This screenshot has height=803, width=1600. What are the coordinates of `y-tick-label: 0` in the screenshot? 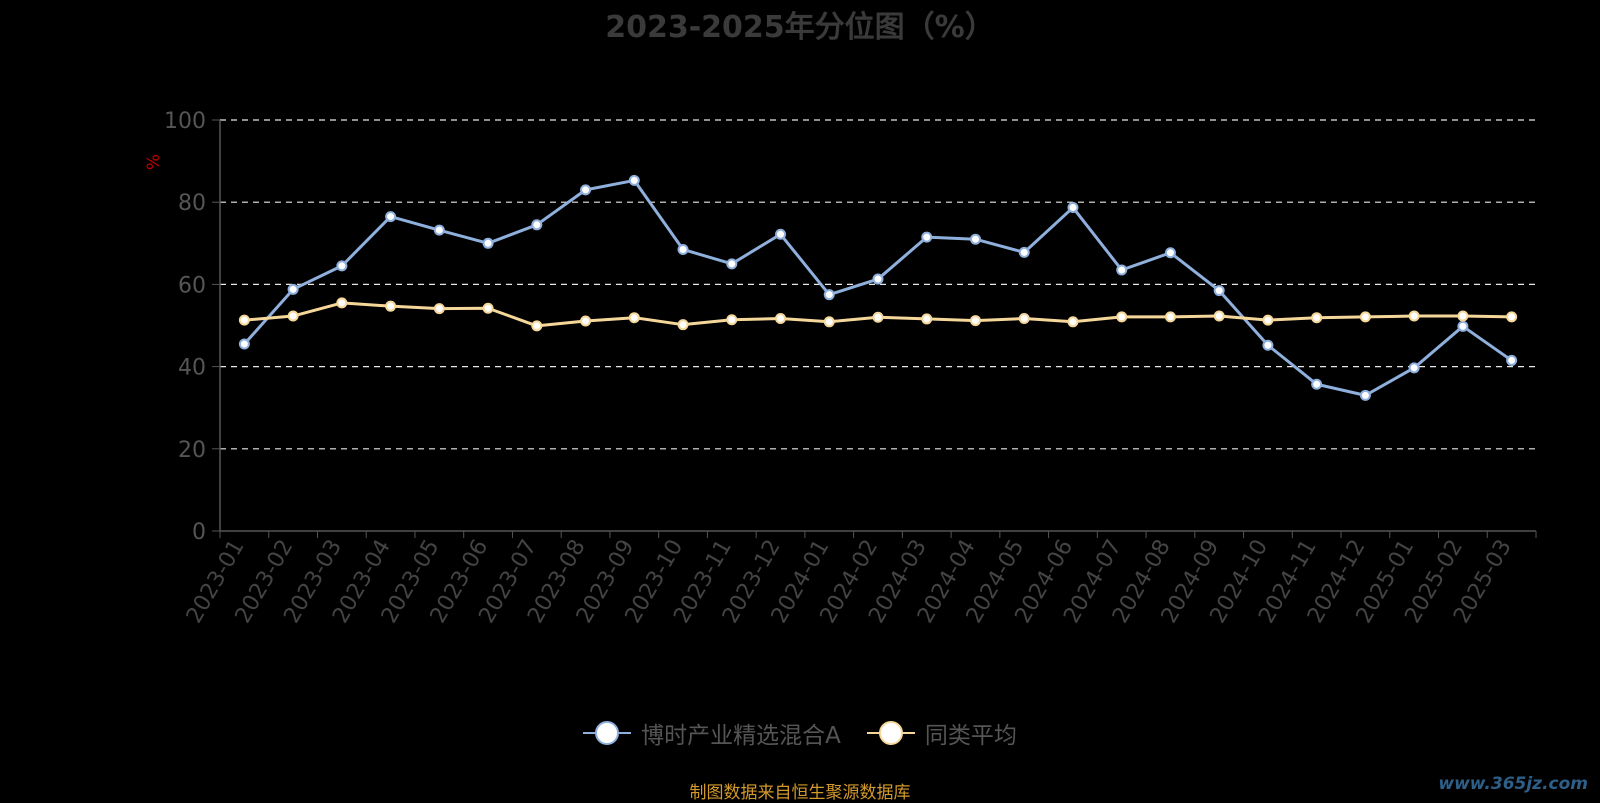 It's located at (199, 532).